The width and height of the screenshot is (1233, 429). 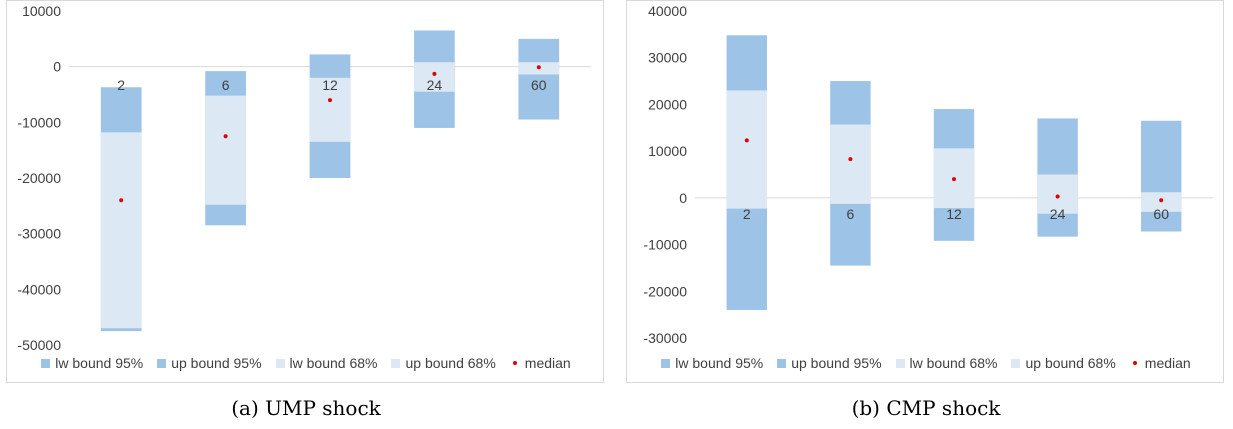 What do you see at coordinates (667, 11) in the screenshot?
I see `y-tick-label: 40000` at bounding box center [667, 11].